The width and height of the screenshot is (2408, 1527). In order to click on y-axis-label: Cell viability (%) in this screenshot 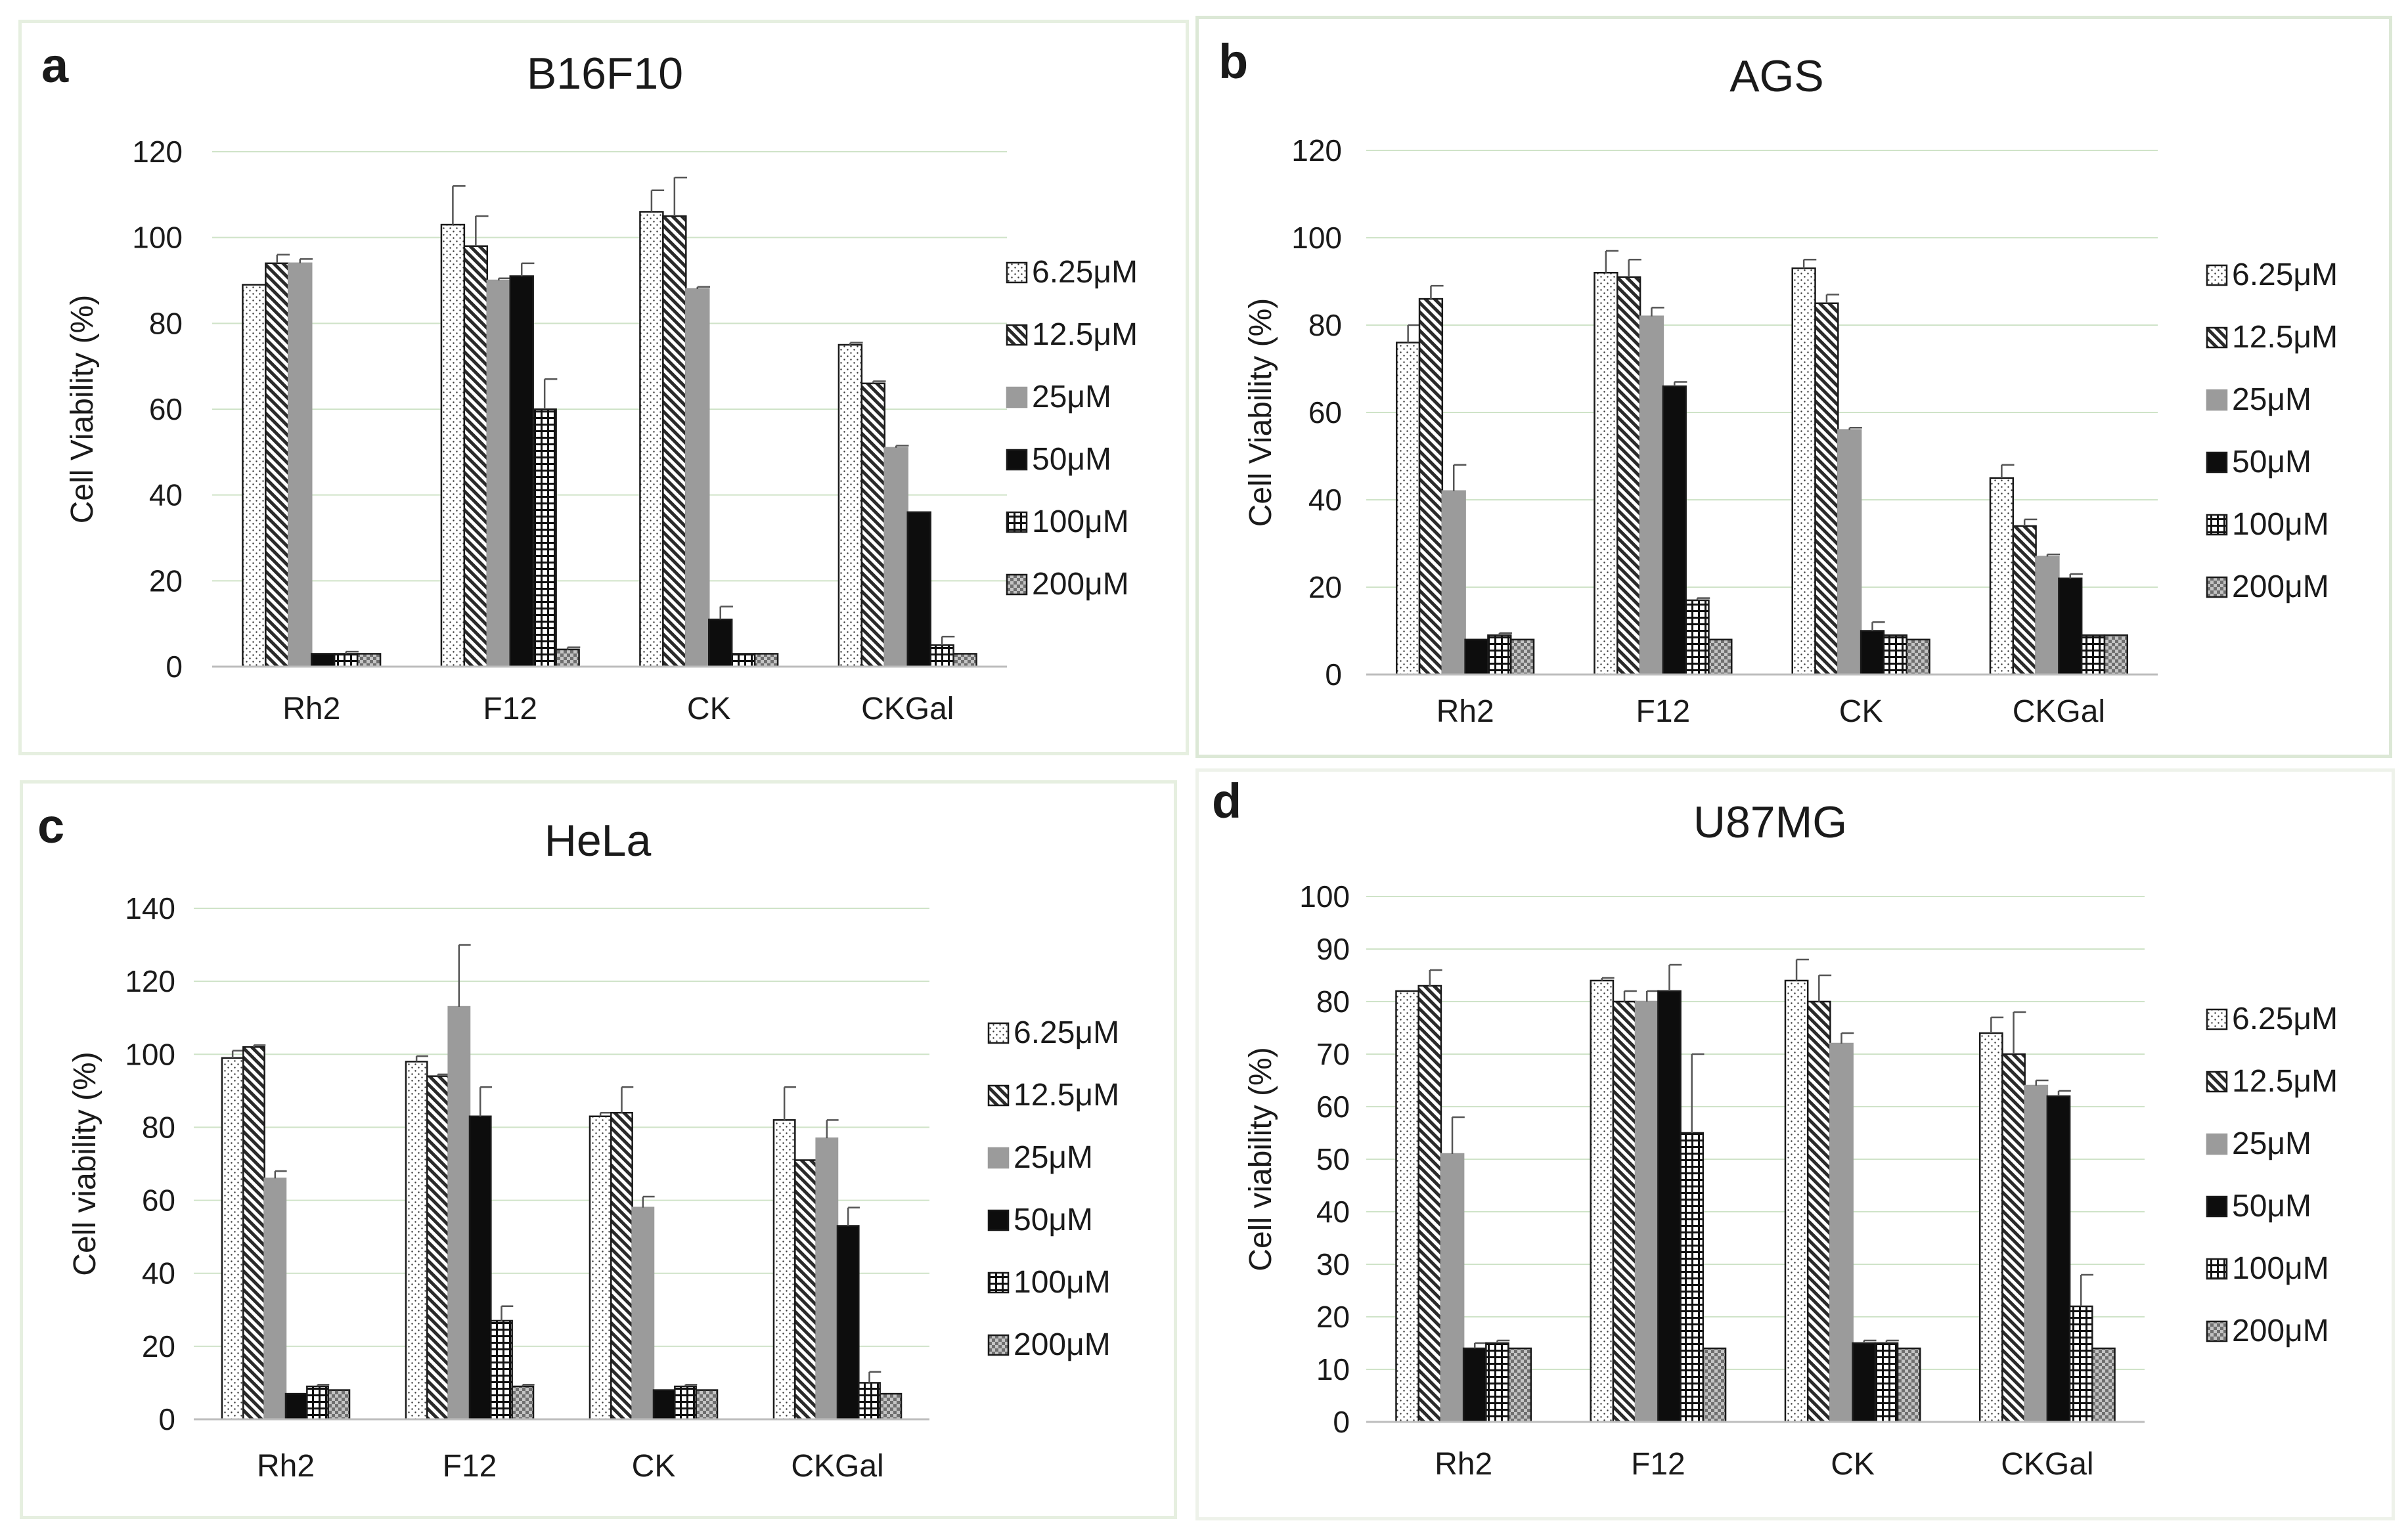, I will do `click(85, 1163)`.